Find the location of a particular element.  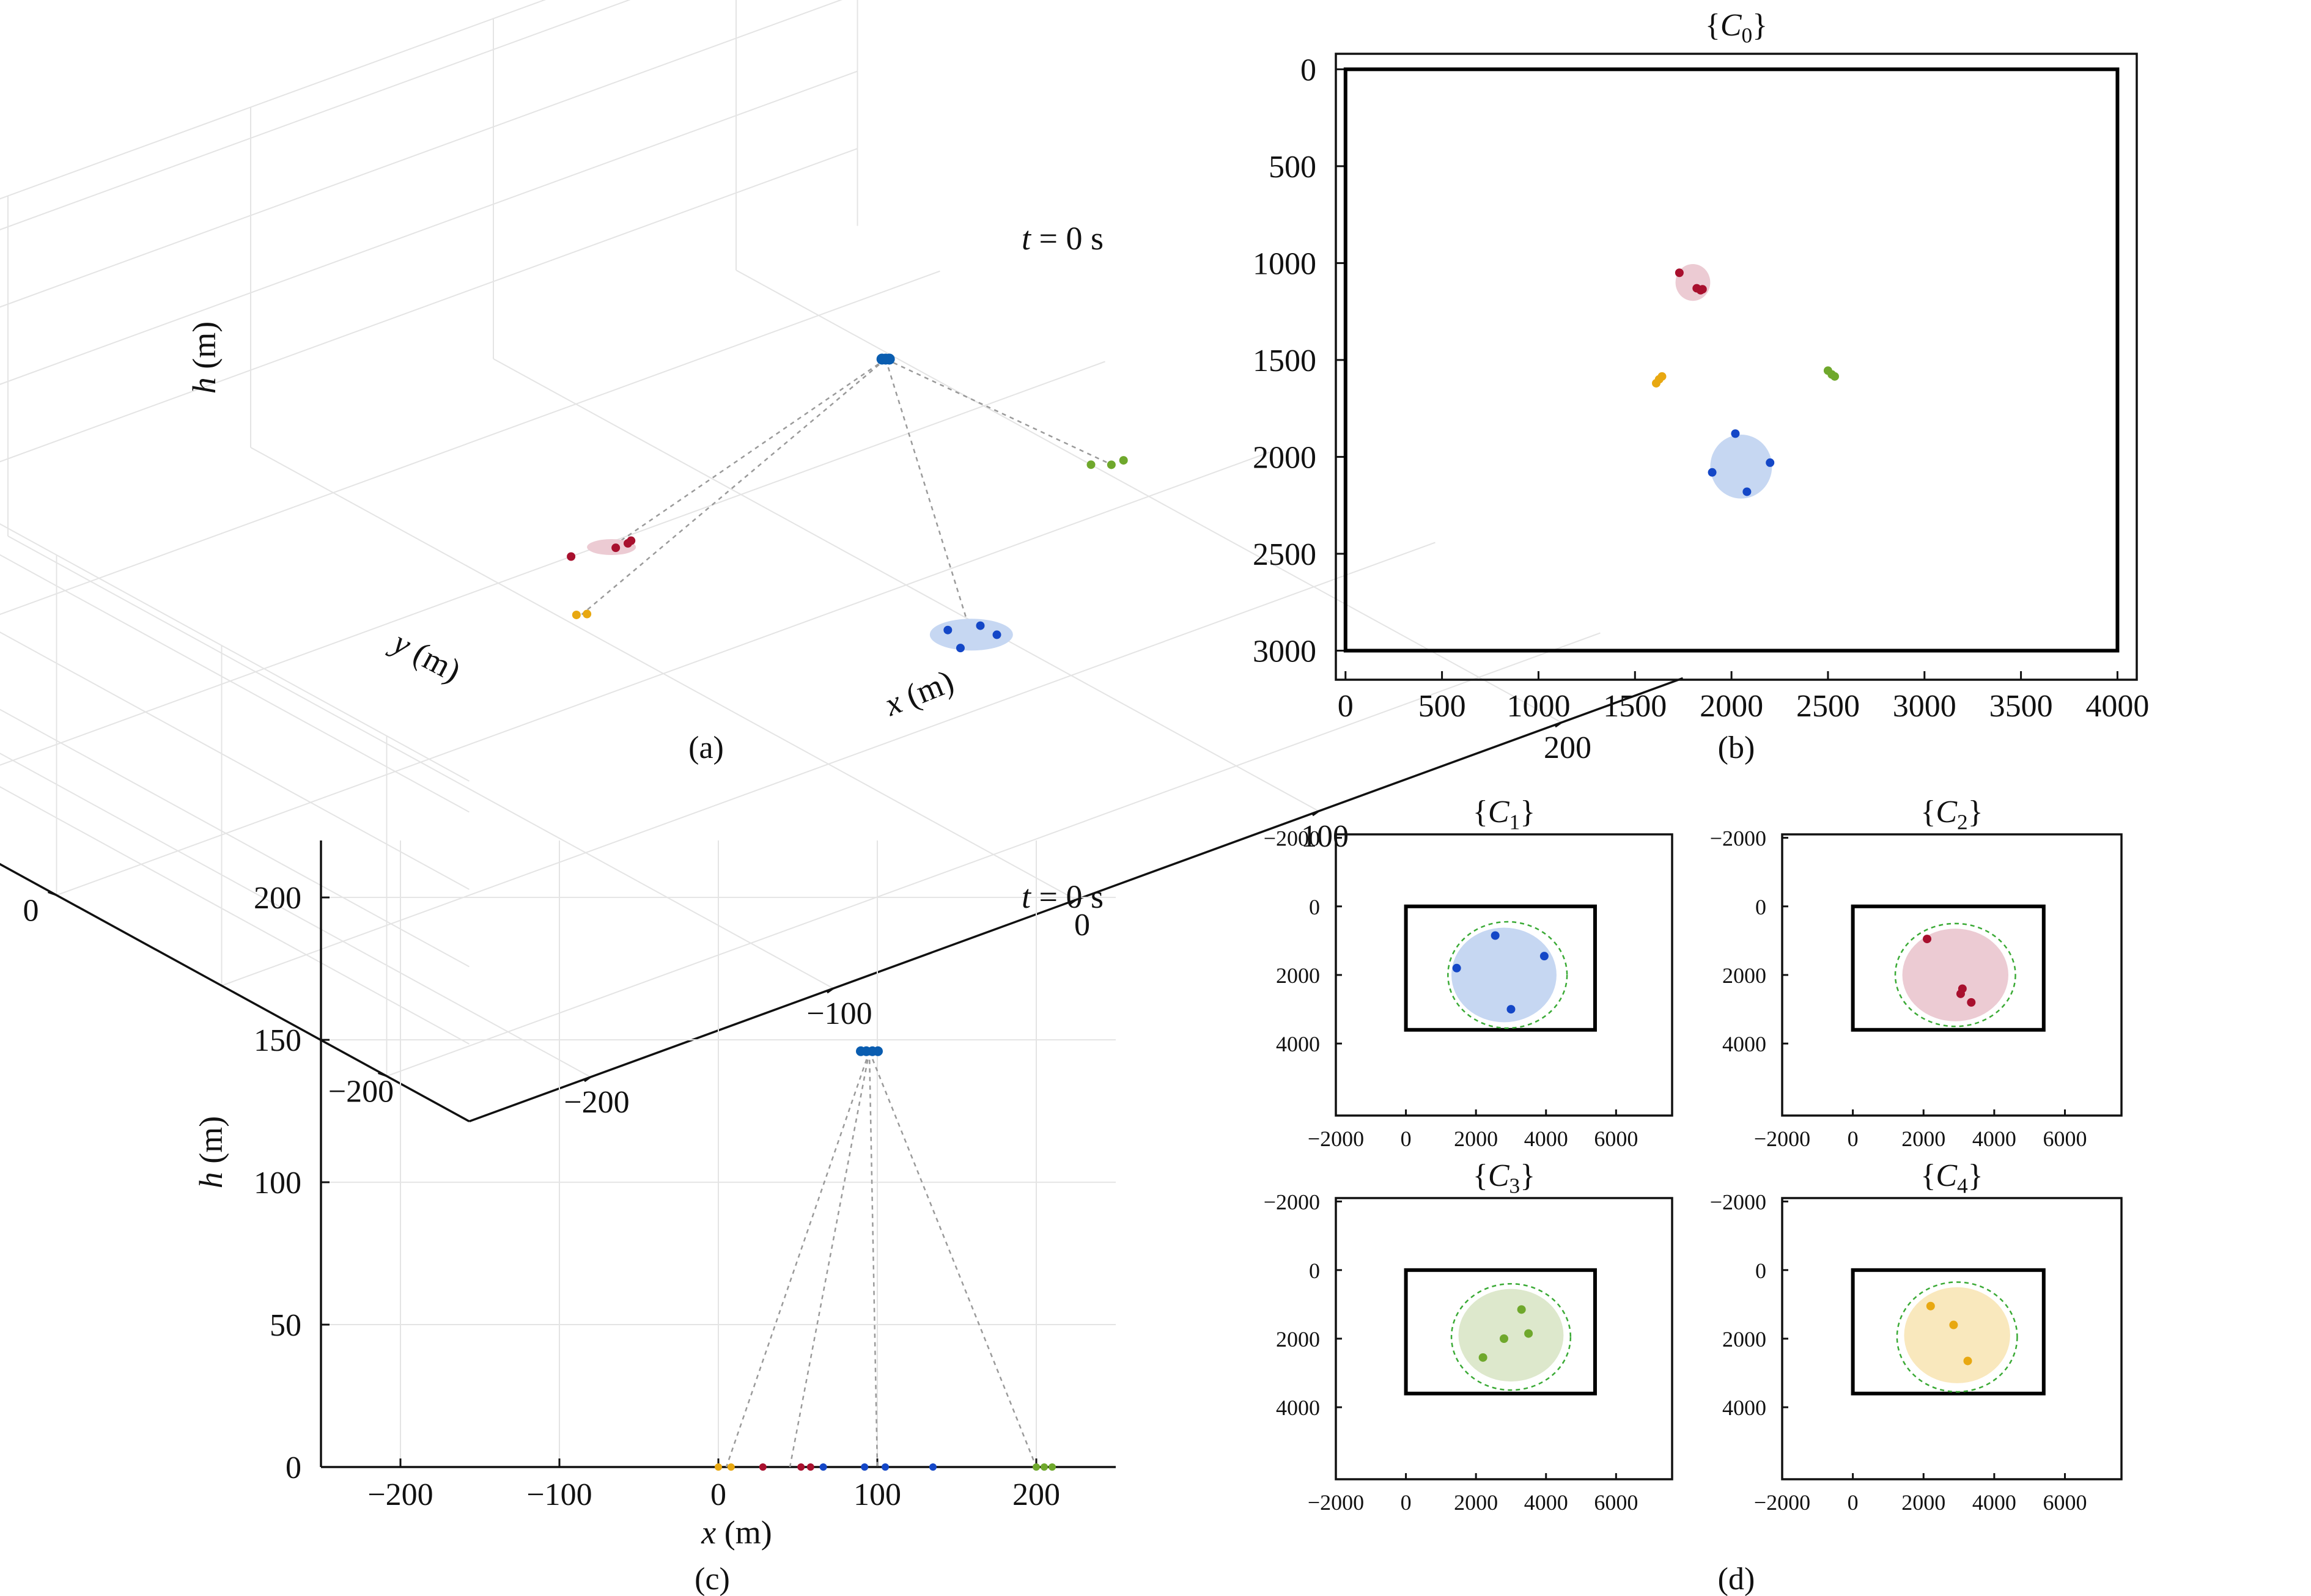

z-axis-label: h (m) is located at coordinates (204, 358).